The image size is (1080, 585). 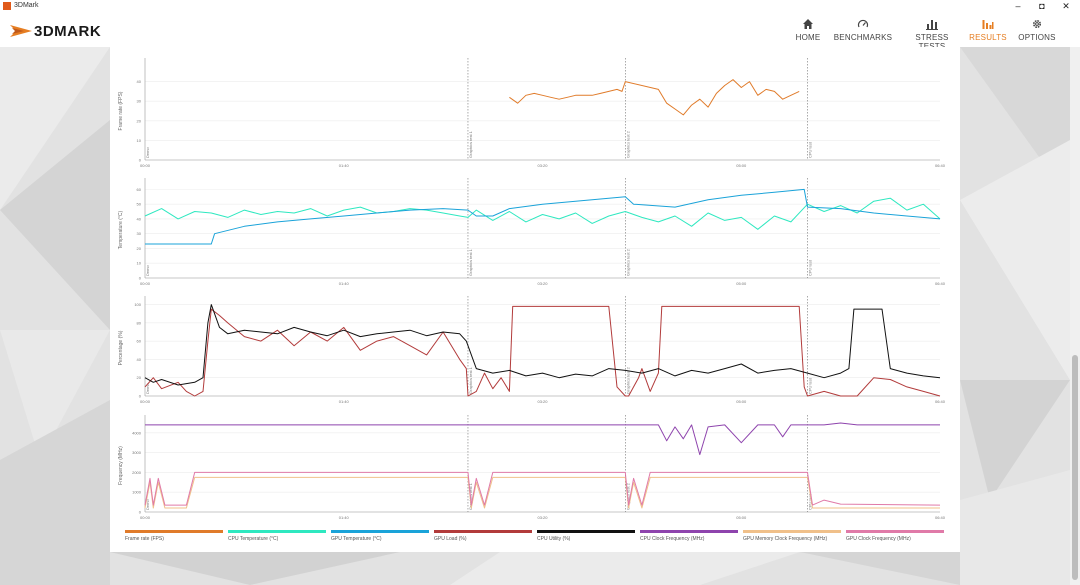 I want to click on legend-item: GPU Clock Frequency (MHz), so click(x=895, y=536).